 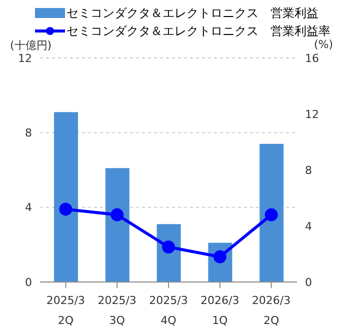 I want to click on y-tick-label: 4, so click(x=28, y=207).